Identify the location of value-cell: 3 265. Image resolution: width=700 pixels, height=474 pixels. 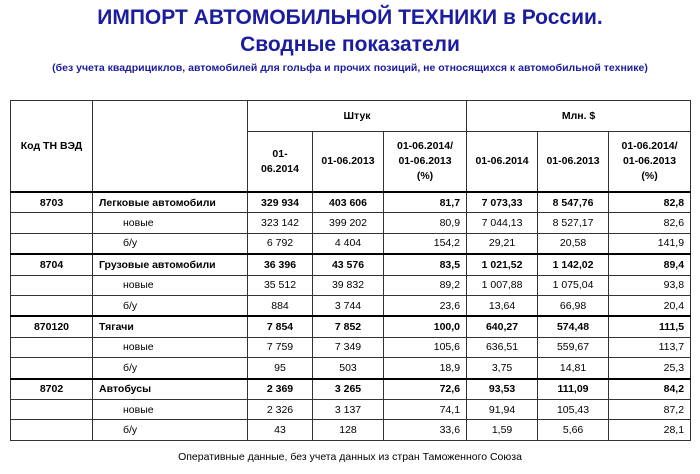
(348, 388).